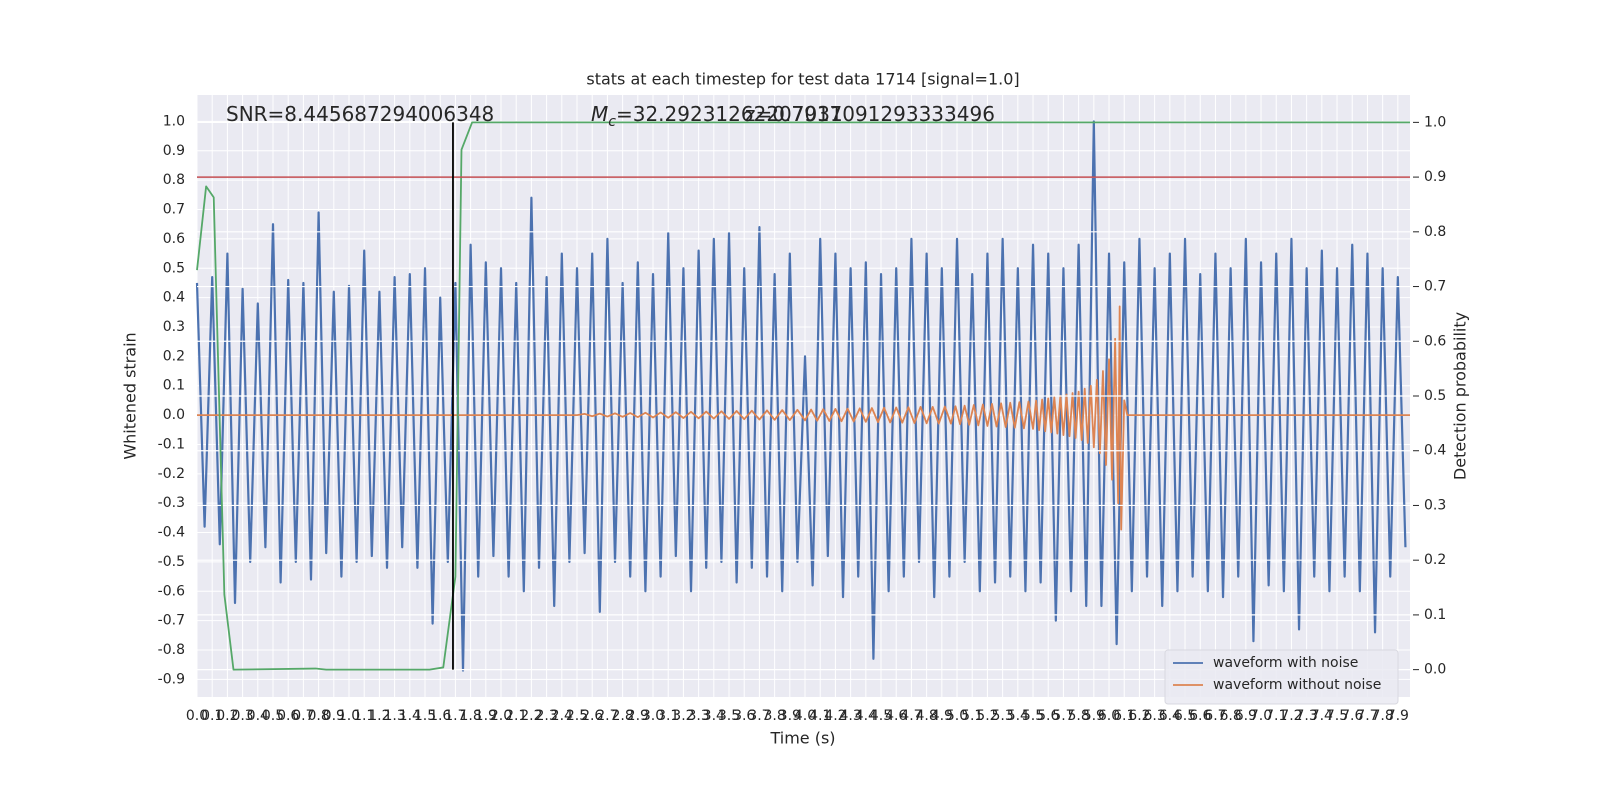  What do you see at coordinates (410, 716) in the screenshot?
I see `x-tick-label: 1.4` at bounding box center [410, 716].